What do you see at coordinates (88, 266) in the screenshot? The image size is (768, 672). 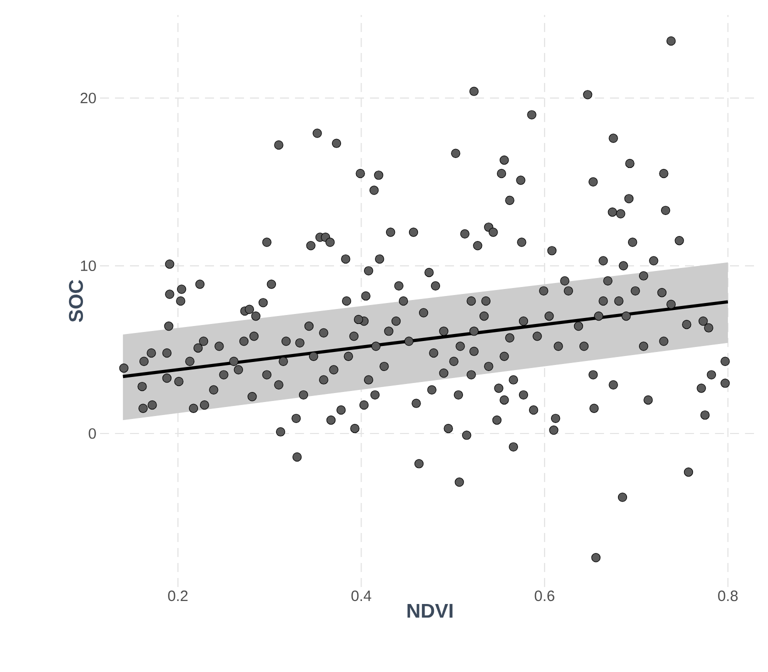 I see `y-tick-label: 10` at bounding box center [88, 266].